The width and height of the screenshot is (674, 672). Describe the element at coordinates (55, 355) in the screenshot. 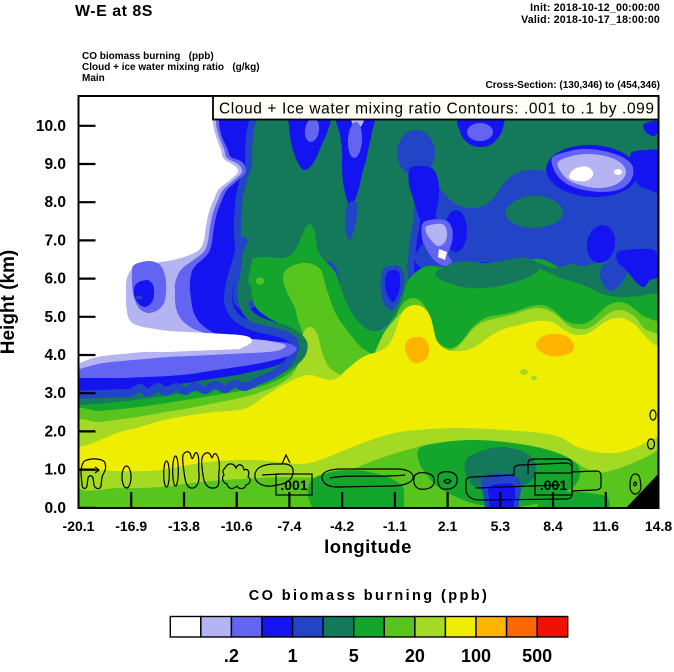

I see `svg-text: 4.0` at that location.